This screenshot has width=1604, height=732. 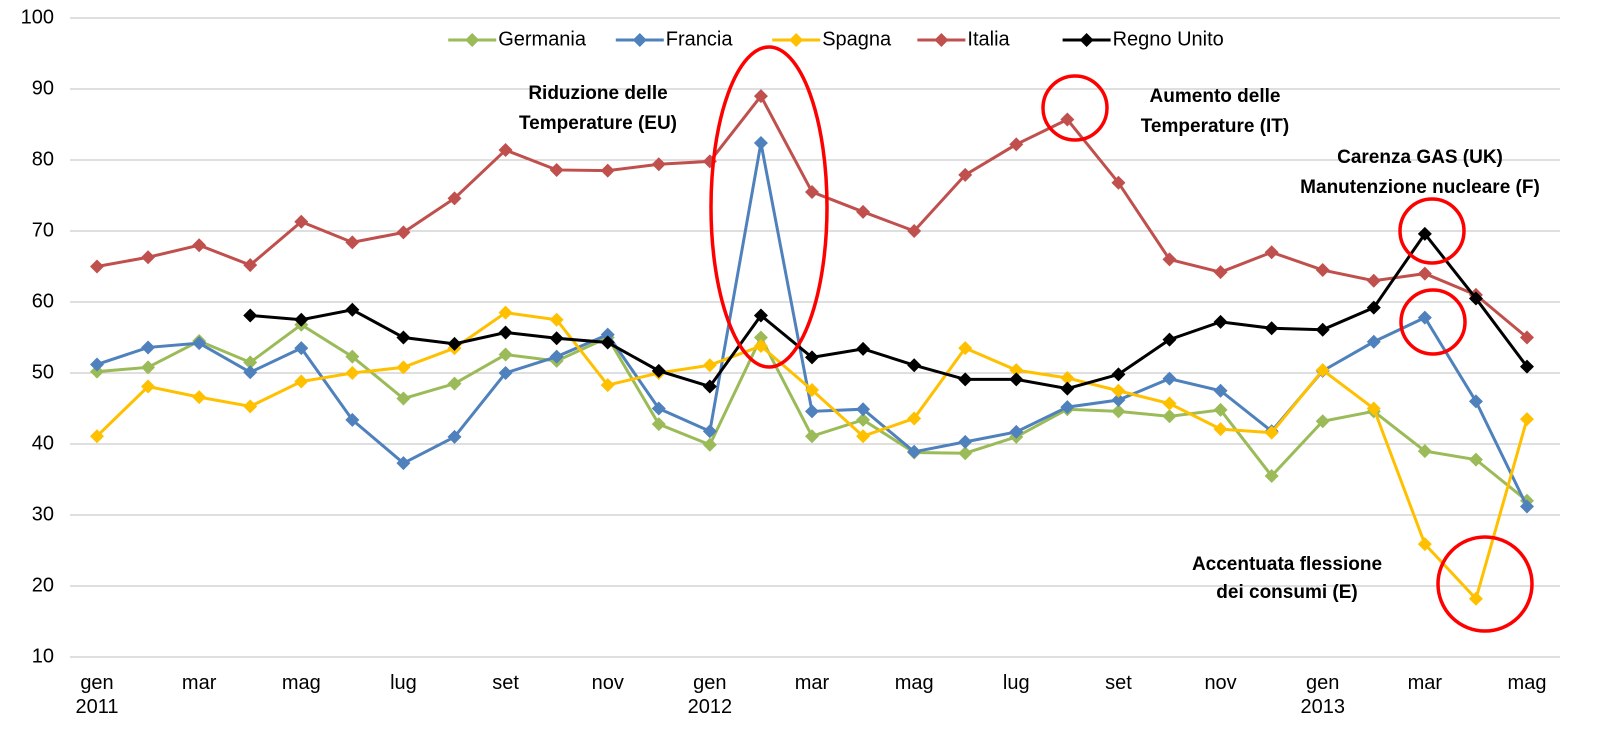 I want to click on y-tick-label: 90, so click(x=43, y=88).